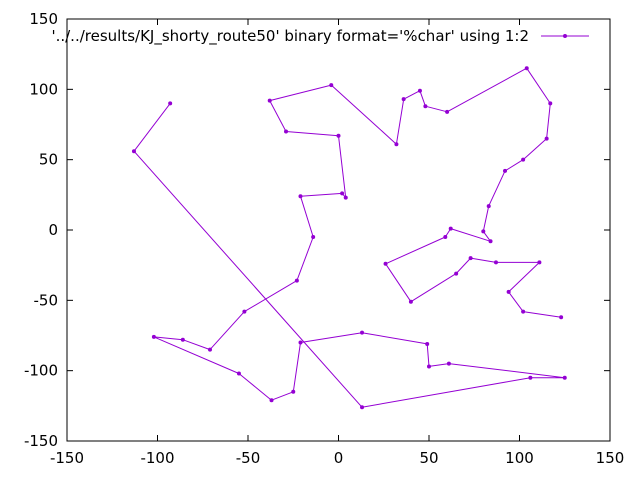  I want to click on y-tick-label: 0, so click(53, 230).